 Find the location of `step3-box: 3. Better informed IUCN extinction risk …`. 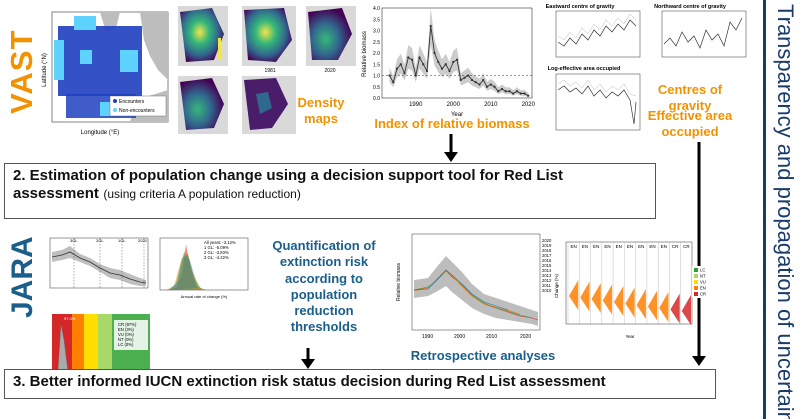

step3-box: 3. Better informed IUCN extinction risk … is located at coordinates (360, 384).